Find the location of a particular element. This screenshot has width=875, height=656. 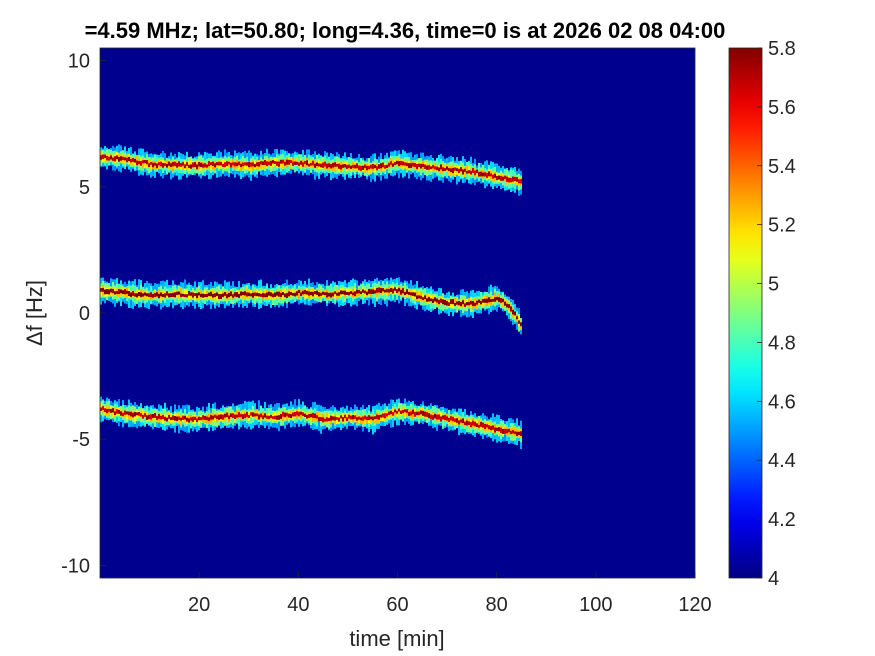

colorbar-tick-label: 5 is located at coordinates (773, 285).